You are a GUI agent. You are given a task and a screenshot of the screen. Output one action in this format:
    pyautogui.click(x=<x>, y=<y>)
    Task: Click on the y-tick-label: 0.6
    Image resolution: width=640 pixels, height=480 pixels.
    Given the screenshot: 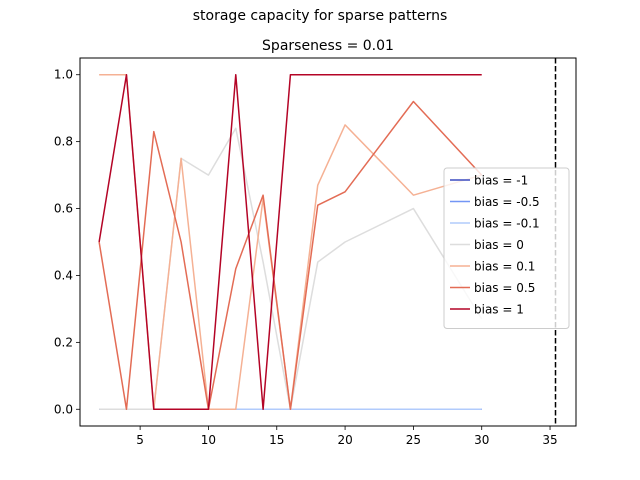 What is the action you would take?
    pyautogui.click(x=63, y=209)
    